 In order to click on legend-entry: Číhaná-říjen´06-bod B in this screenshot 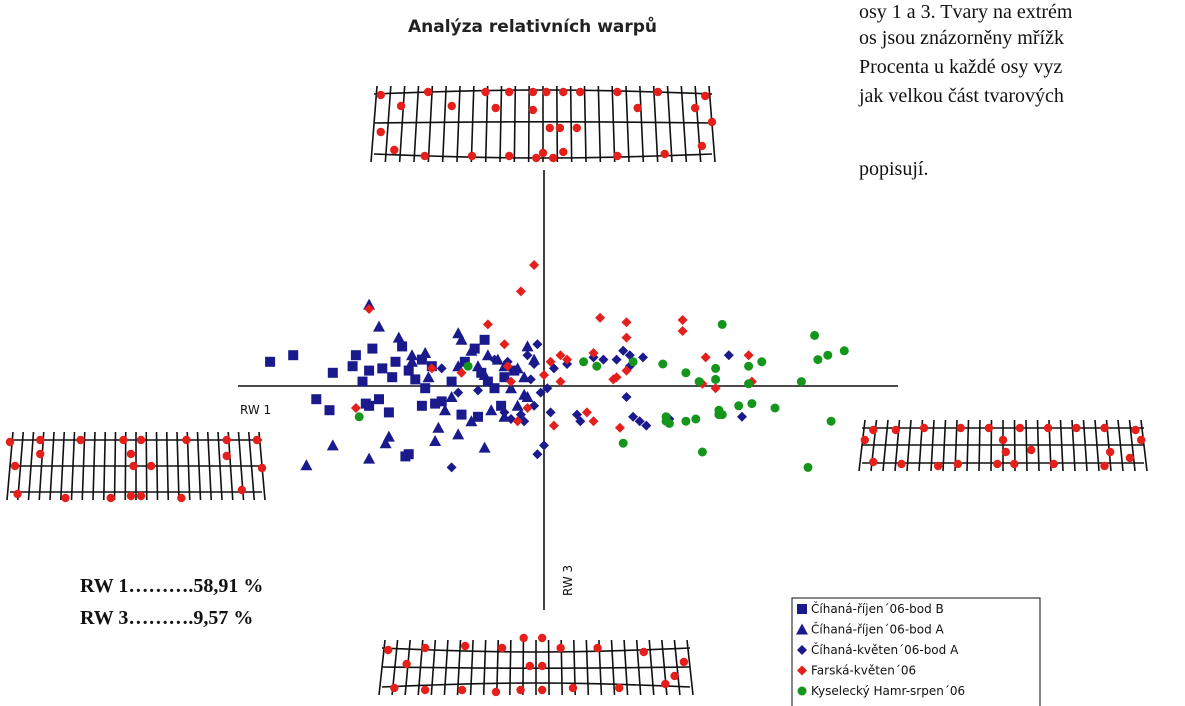, I will do `click(877, 608)`.